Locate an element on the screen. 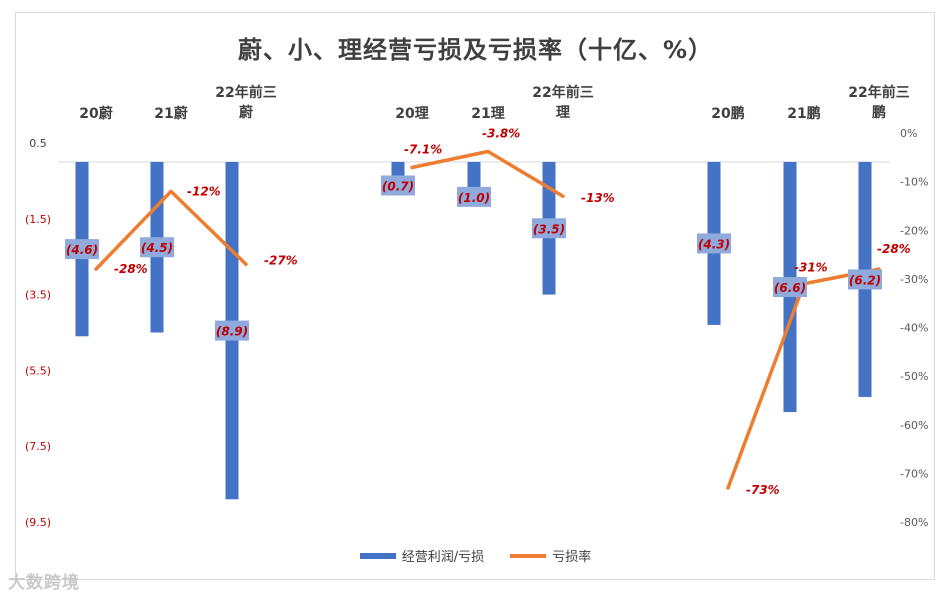  y-right-tick-label: -30% is located at coordinates (914, 279).